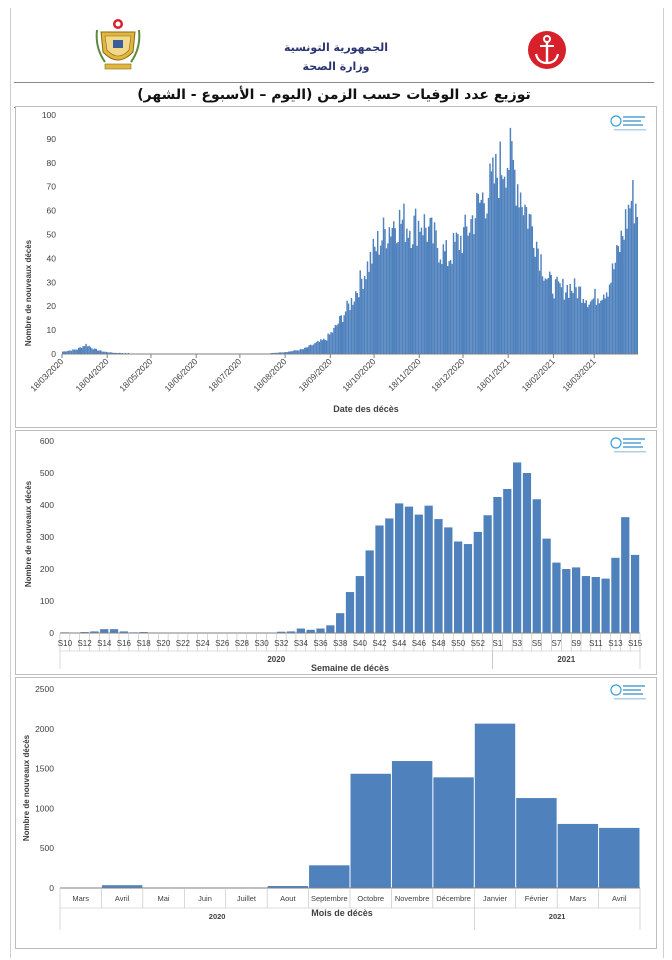 This screenshot has width=672, height=960. I want to click on monthly-y-tick-label: 1000, so click(44, 808).